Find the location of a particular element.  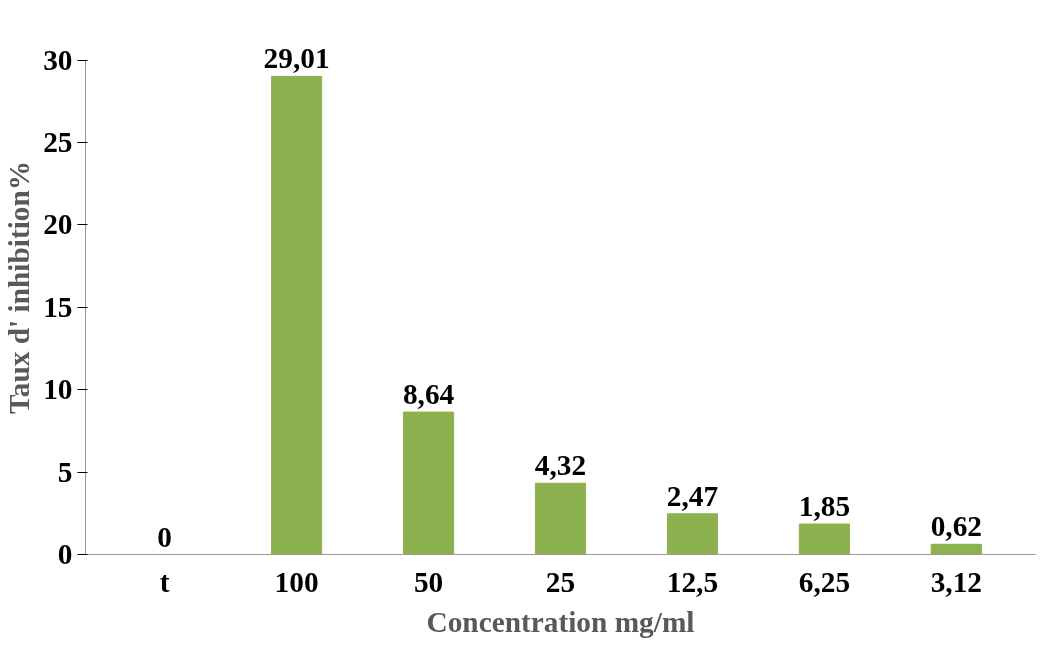

y-tick-label: 25 is located at coordinates (58, 141).